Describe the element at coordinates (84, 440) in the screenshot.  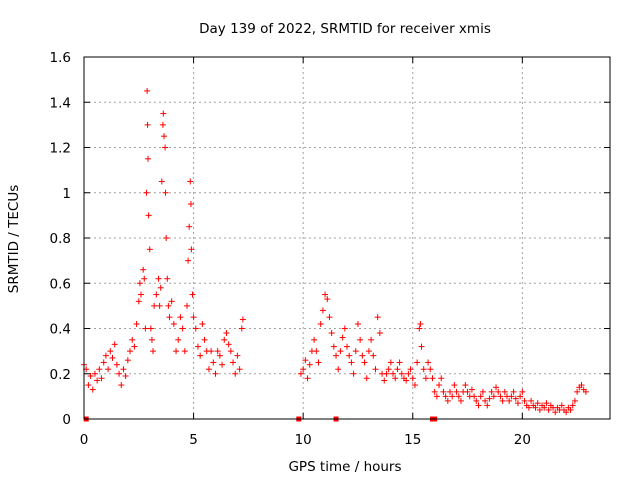
I see `x-tick-label: 0` at that location.